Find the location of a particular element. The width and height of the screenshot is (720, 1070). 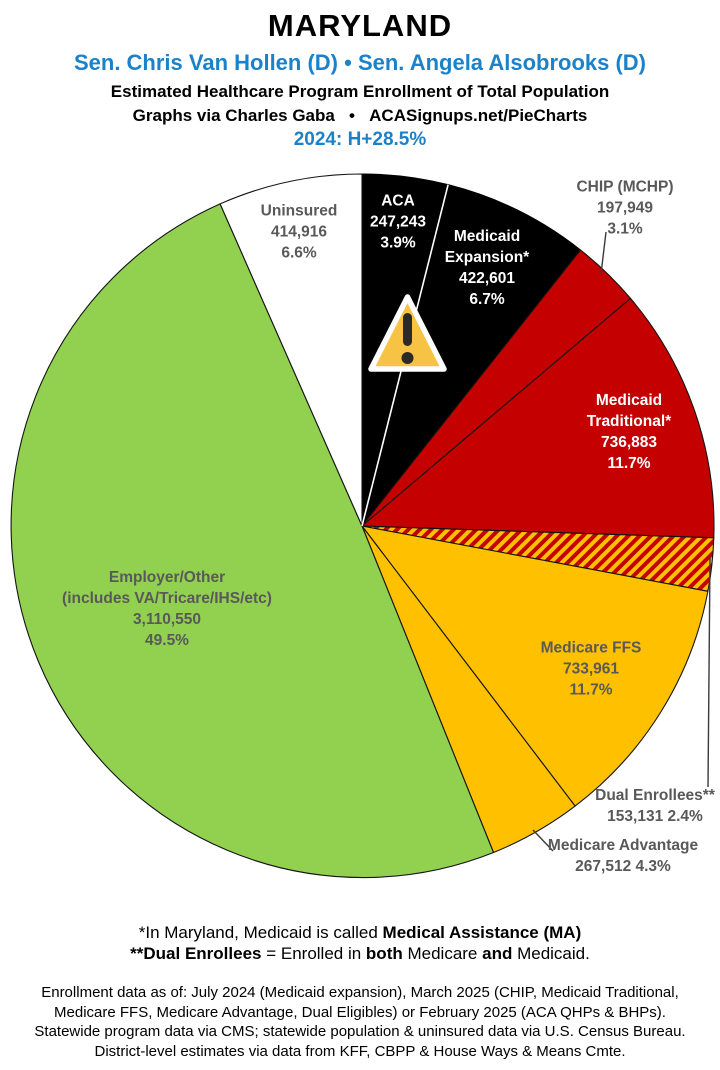

page-title: MARYLAND is located at coordinates (360, 25).